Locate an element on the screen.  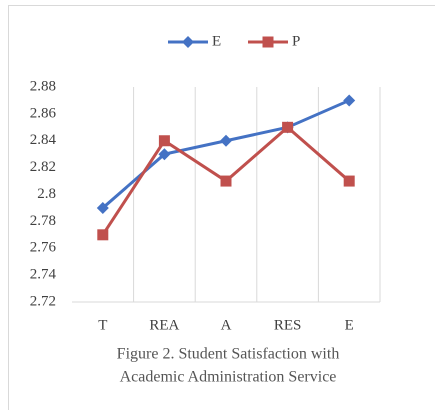
legend-label: P is located at coordinates (296, 41).